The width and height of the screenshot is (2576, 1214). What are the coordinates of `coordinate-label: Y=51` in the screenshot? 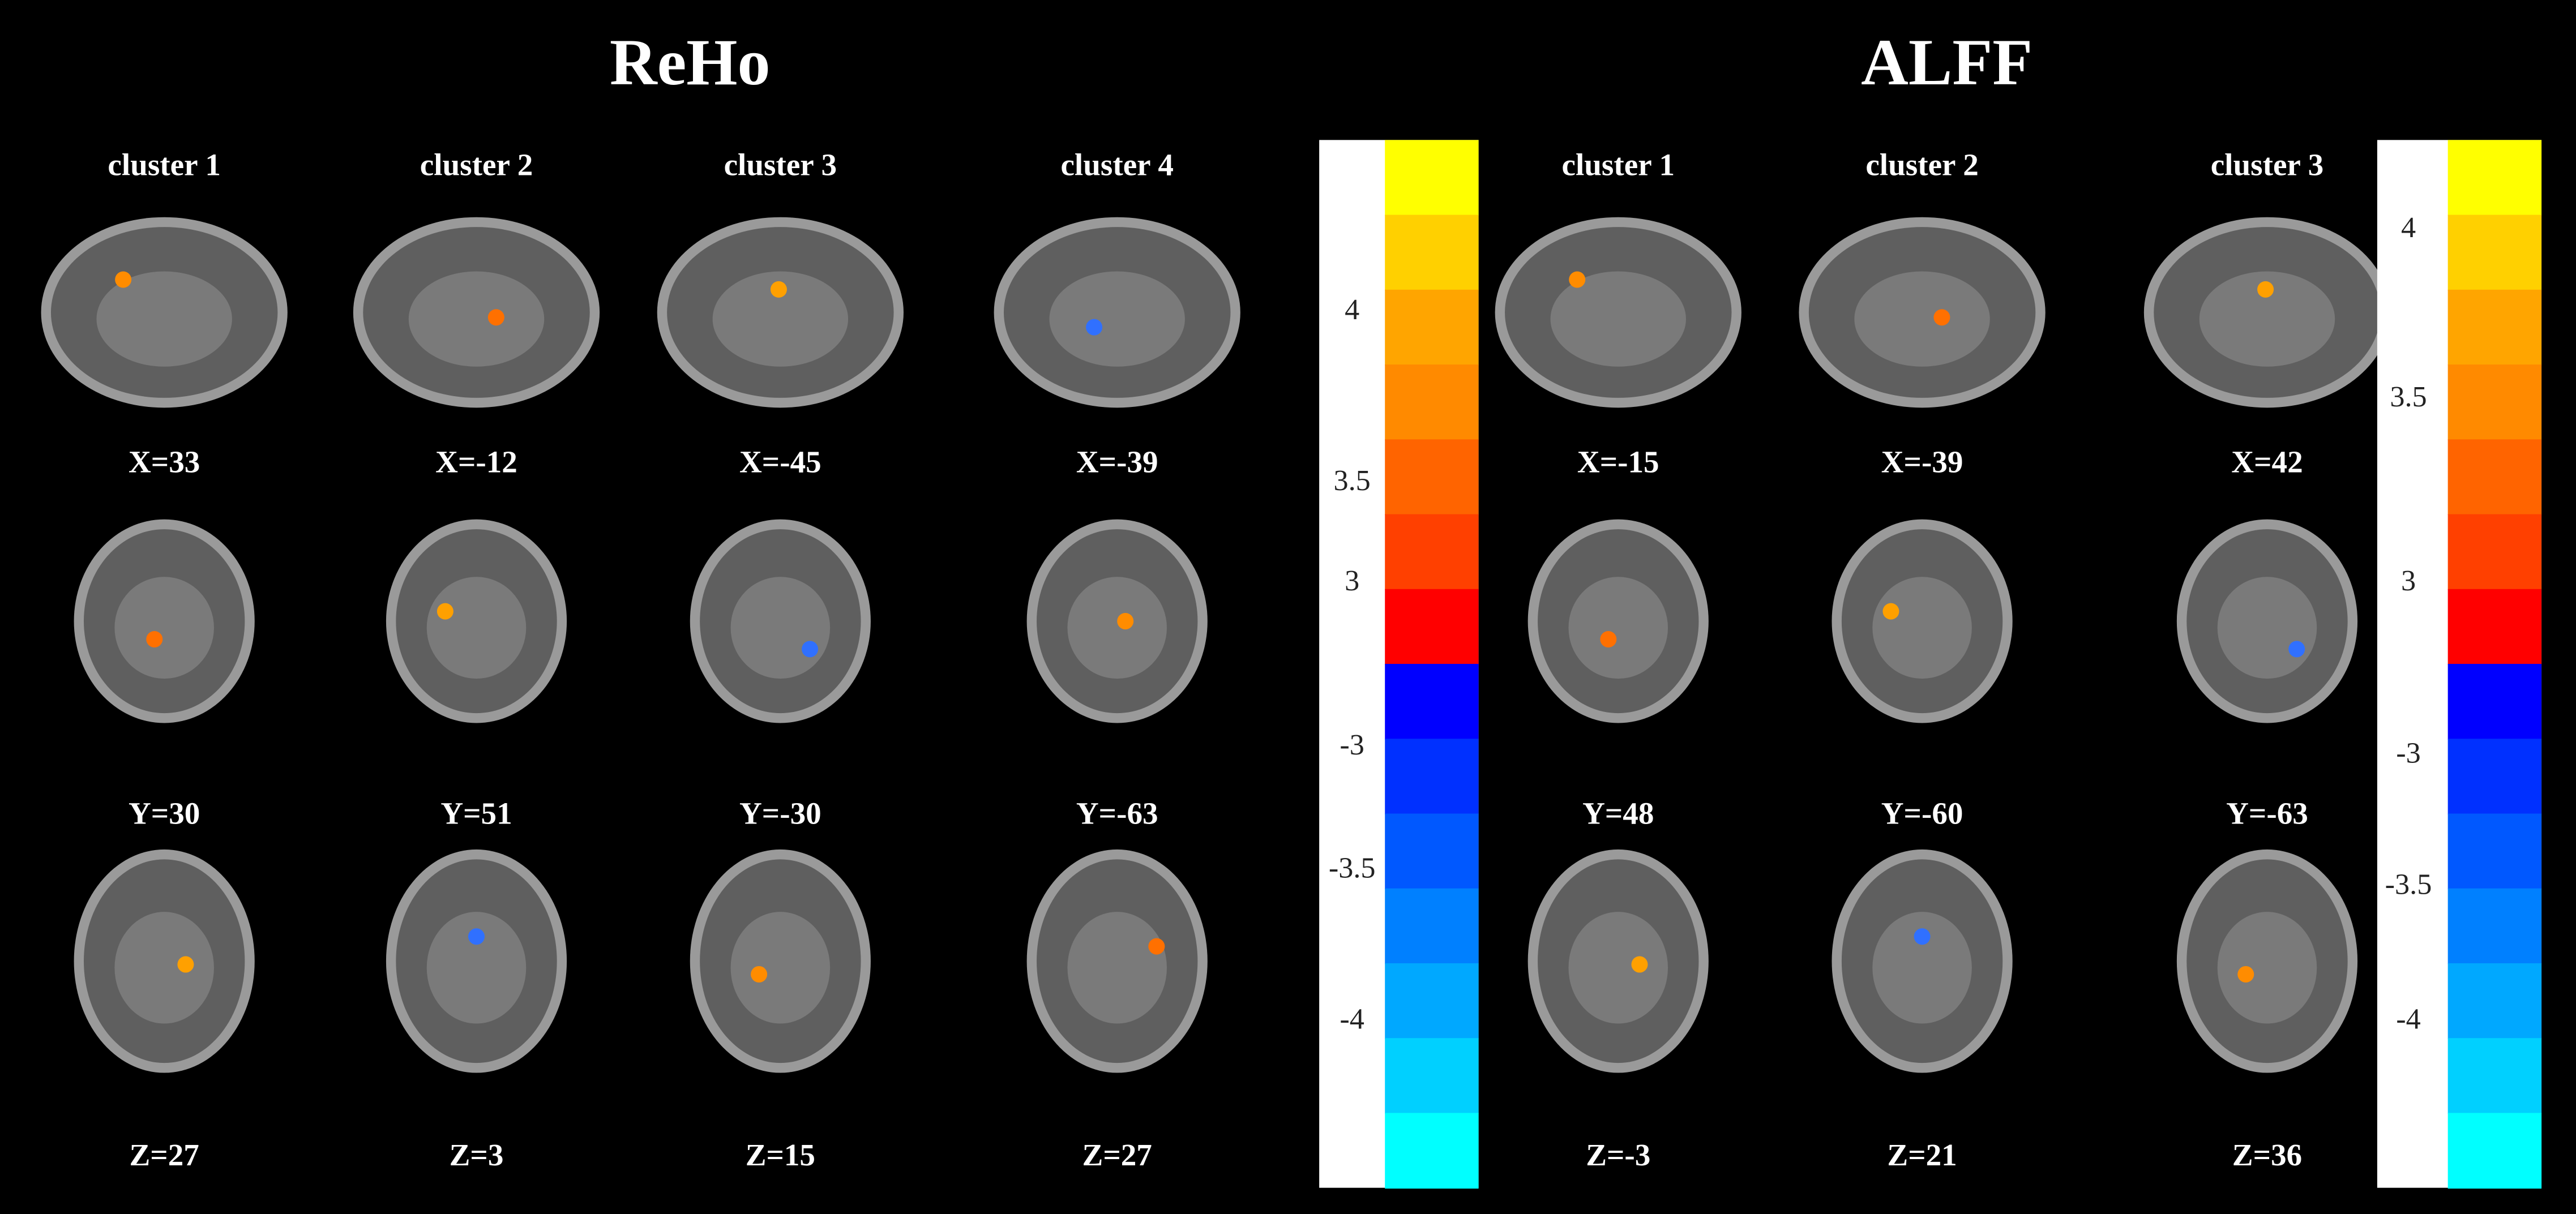 It's located at (476, 813).